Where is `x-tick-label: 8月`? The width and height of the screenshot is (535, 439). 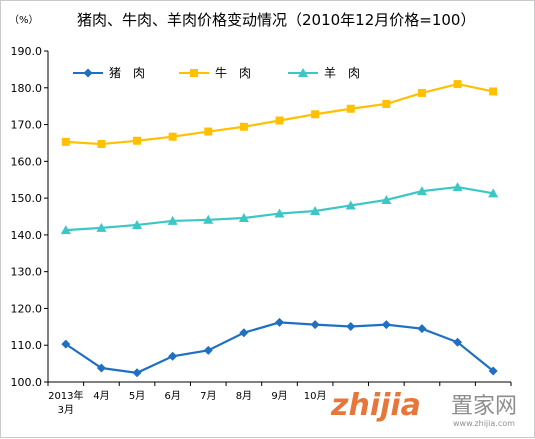
x-tick-label: 8月 is located at coordinates (244, 396).